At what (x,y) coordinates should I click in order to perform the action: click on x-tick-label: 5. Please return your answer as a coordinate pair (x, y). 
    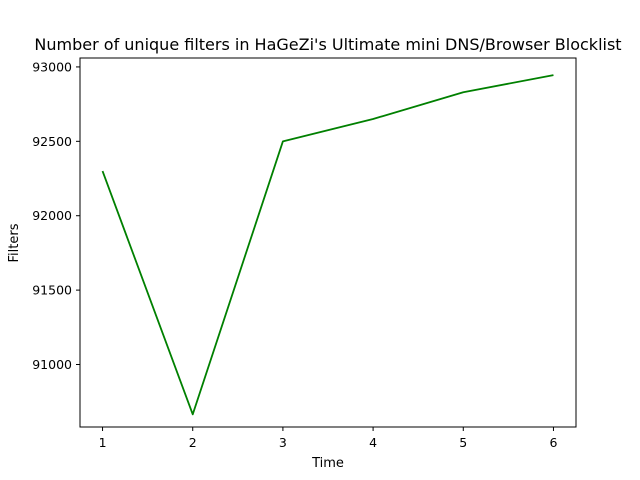
    Looking at the image, I should click on (463, 442).